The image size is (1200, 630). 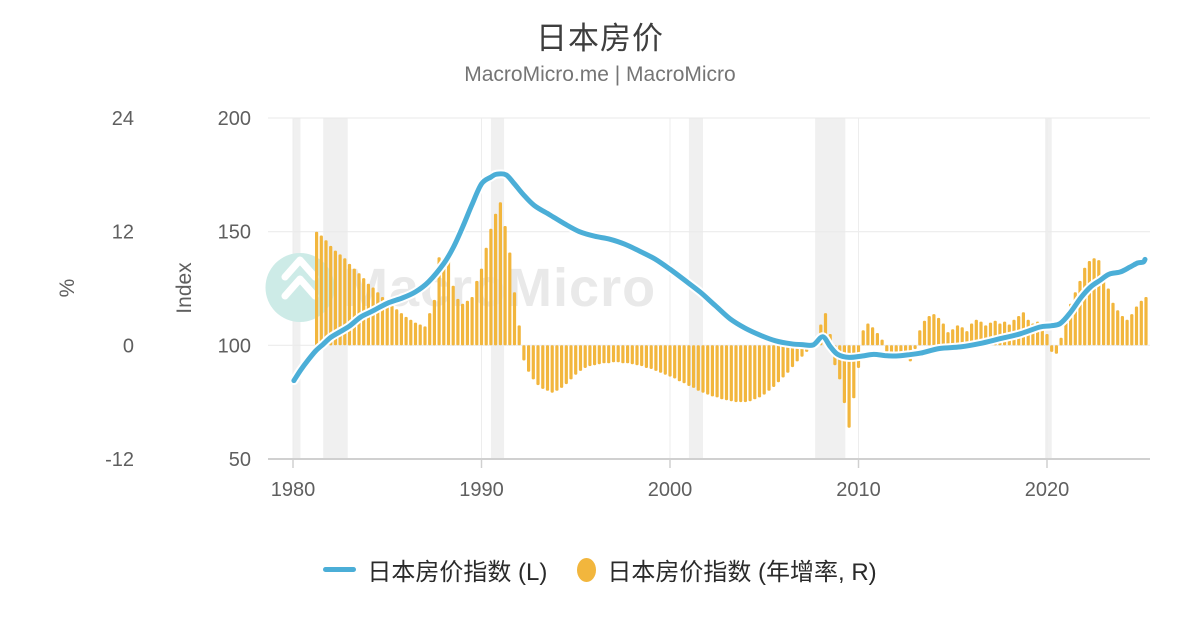 What do you see at coordinates (340, 569) in the screenshot?
I see `line-series-marker-icon` at bounding box center [340, 569].